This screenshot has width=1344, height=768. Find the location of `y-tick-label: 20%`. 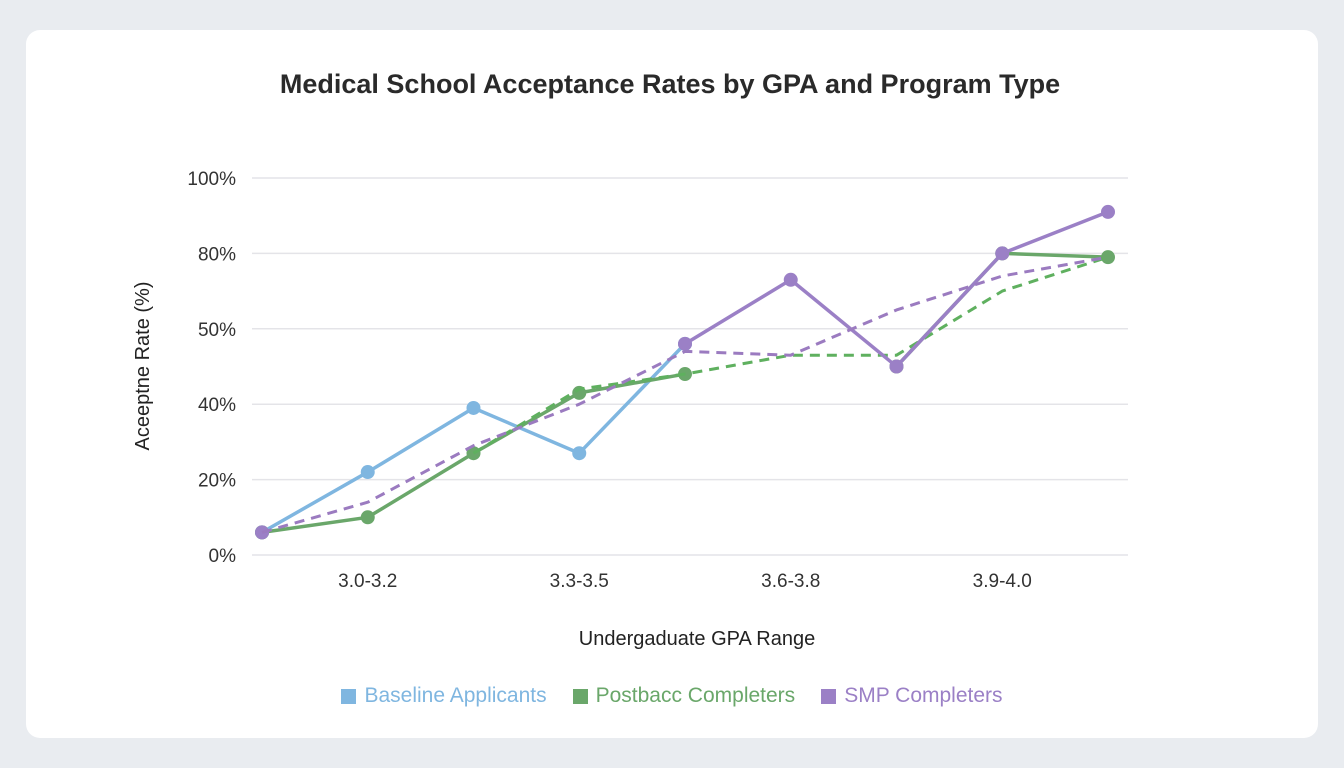

y-tick-label: 20% is located at coordinates (217, 481).